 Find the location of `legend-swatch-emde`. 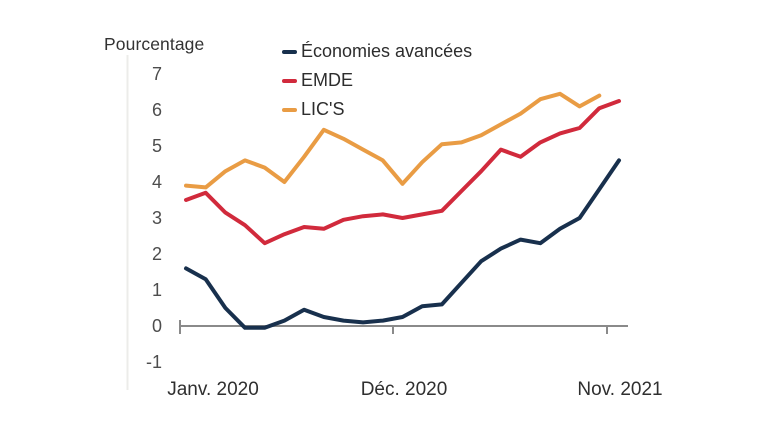

legend-swatch-emde is located at coordinates (289, 80).